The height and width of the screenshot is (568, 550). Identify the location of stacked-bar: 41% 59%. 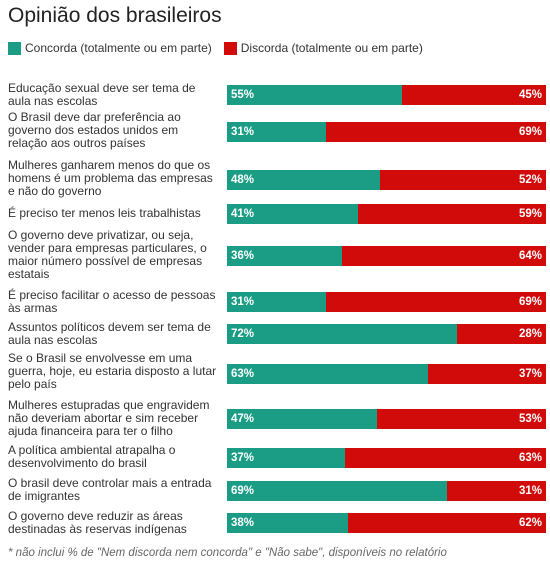
(386, 214).